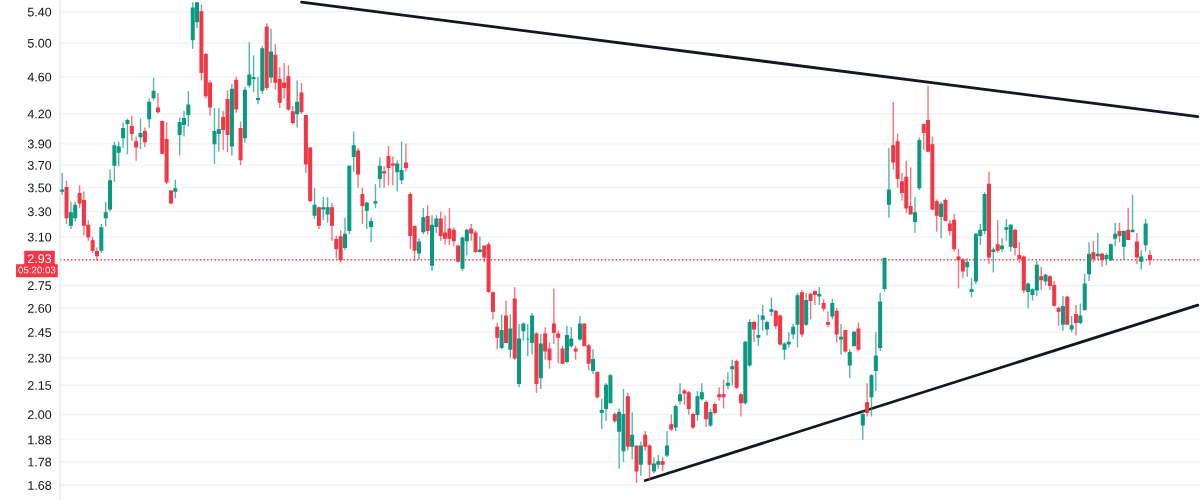 The image size is (1200, 500). Describe the element at coordinates (40, 440) in the screenshot. I see `y-tick-label: 1.88` at that location.